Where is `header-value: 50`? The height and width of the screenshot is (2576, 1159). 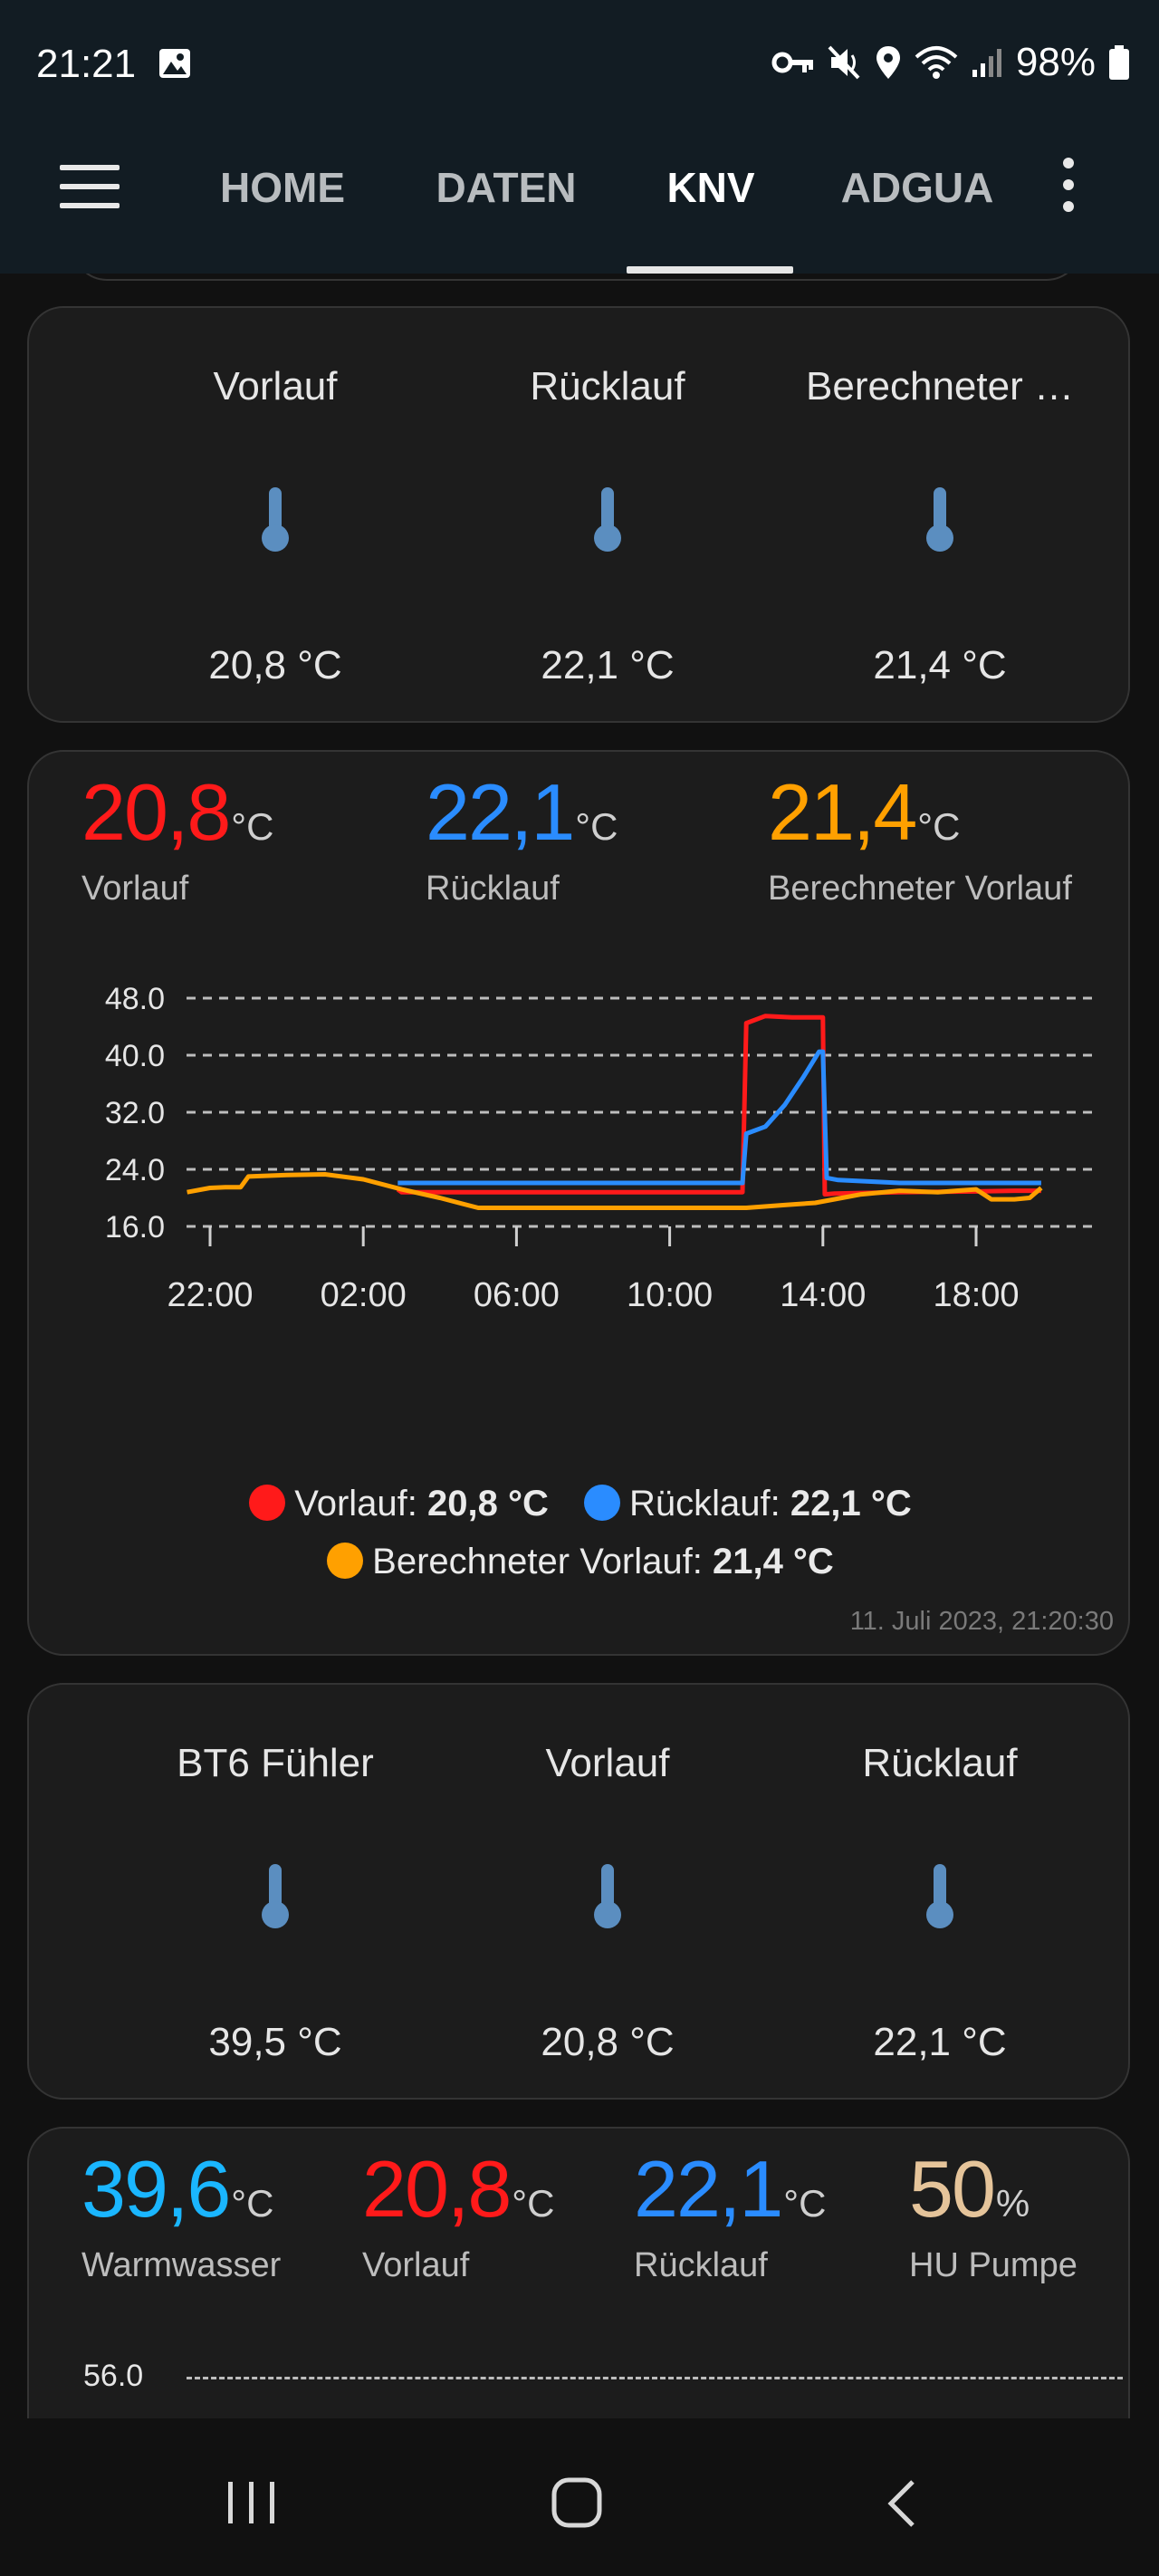
header-value: 50 is located at coordinates (952, 2189).